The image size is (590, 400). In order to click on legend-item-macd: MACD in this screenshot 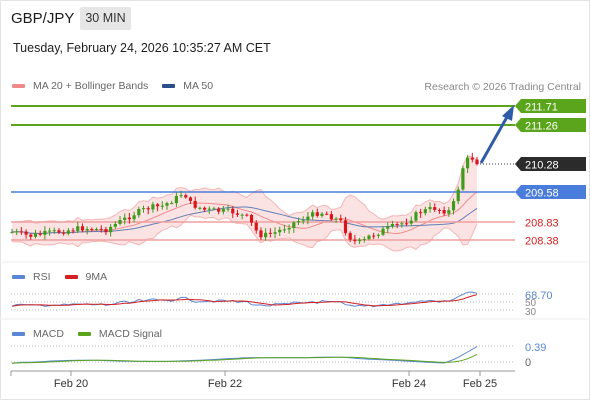, I will do `click(38, 334)`.